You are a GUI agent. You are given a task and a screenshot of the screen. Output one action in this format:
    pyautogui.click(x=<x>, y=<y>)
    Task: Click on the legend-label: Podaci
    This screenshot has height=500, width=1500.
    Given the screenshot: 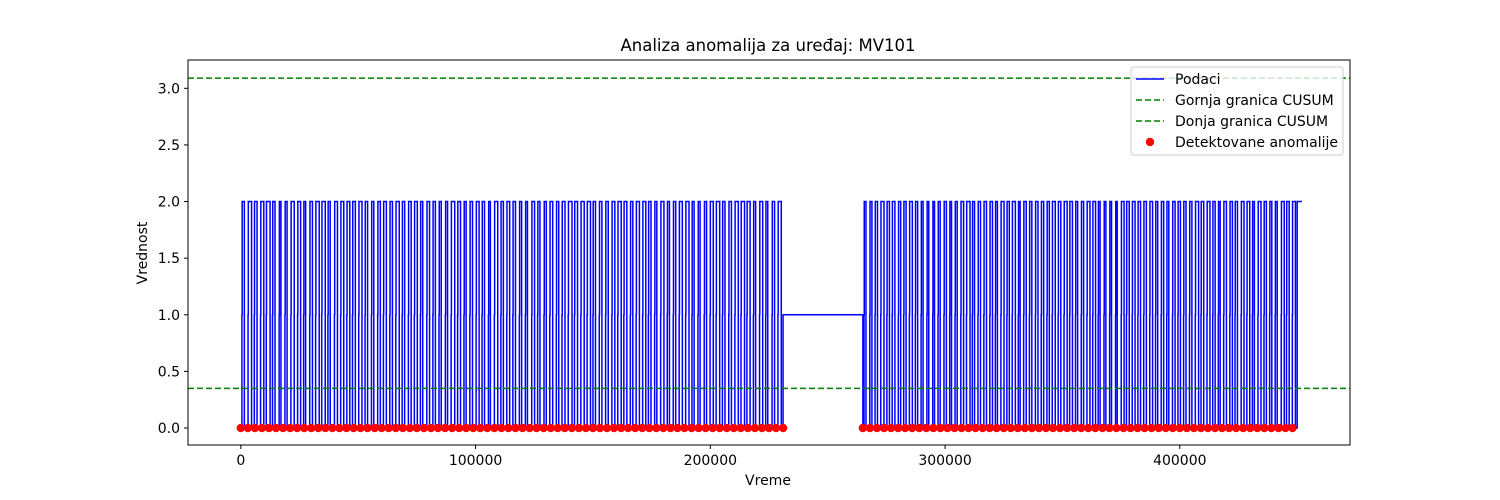 What is the action you would take?
    pyautogui.click(x=1198, y=80)
    